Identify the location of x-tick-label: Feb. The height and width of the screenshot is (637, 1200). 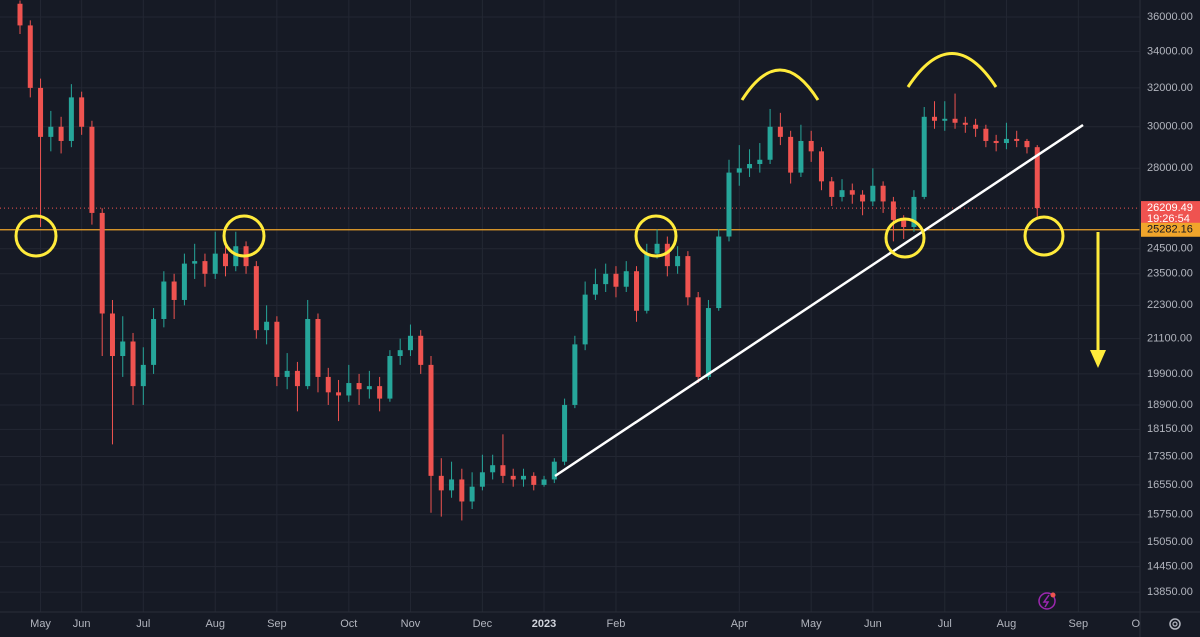
(615, 624).